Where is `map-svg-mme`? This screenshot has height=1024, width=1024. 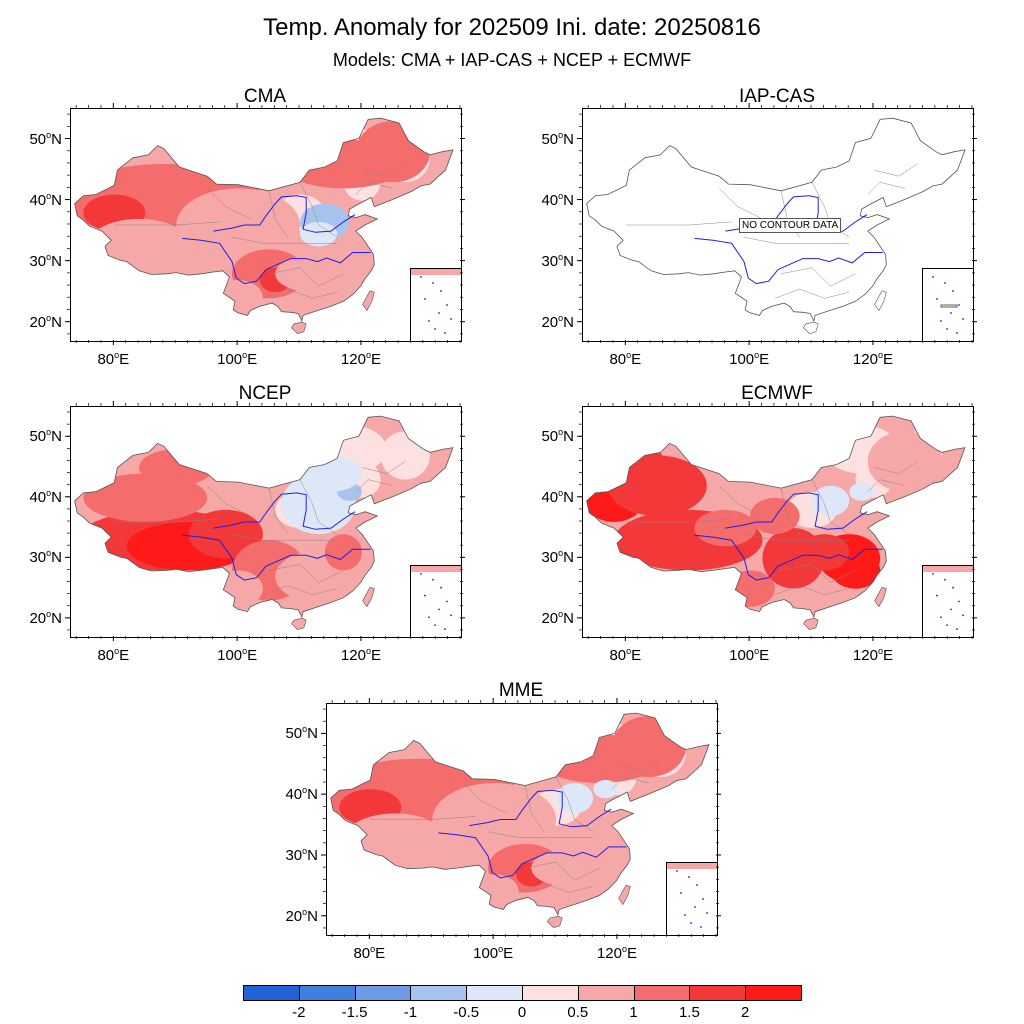
map-svg-mme is located at coordinates (520, 820).